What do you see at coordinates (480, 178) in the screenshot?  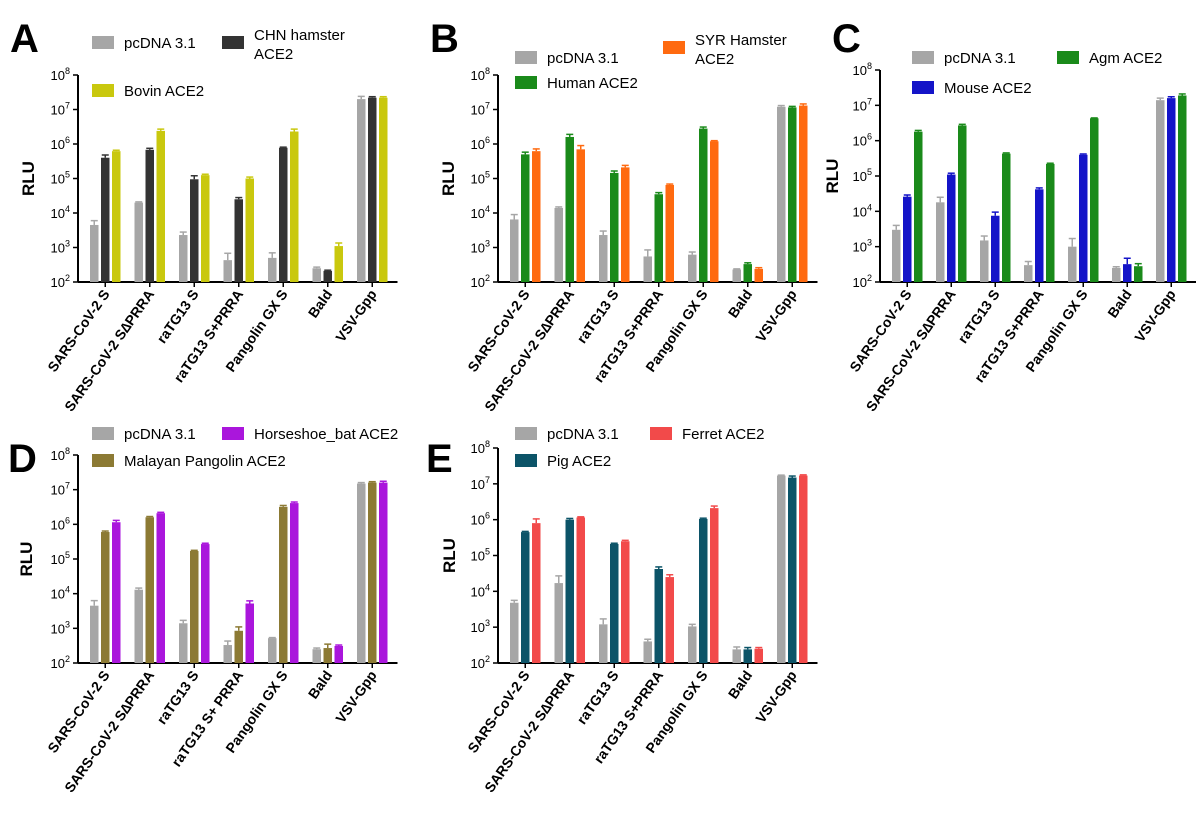 I see `y-tick-label: 10⁵` at bounding box center [480, 178].